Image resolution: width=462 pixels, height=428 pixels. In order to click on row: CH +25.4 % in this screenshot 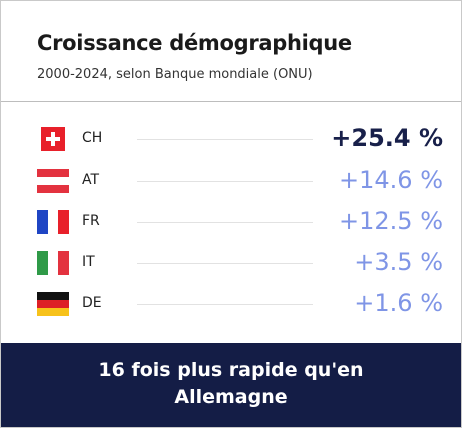, I will do `click(231, 139)`.